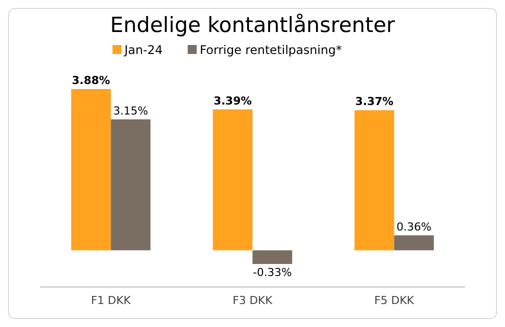 This screenshot has height=327, width=505. What do you see at coordinates (394, 300) in the screenshot?
I see `x-tick-label: F5 DKK` at bounding box center [394, 300].